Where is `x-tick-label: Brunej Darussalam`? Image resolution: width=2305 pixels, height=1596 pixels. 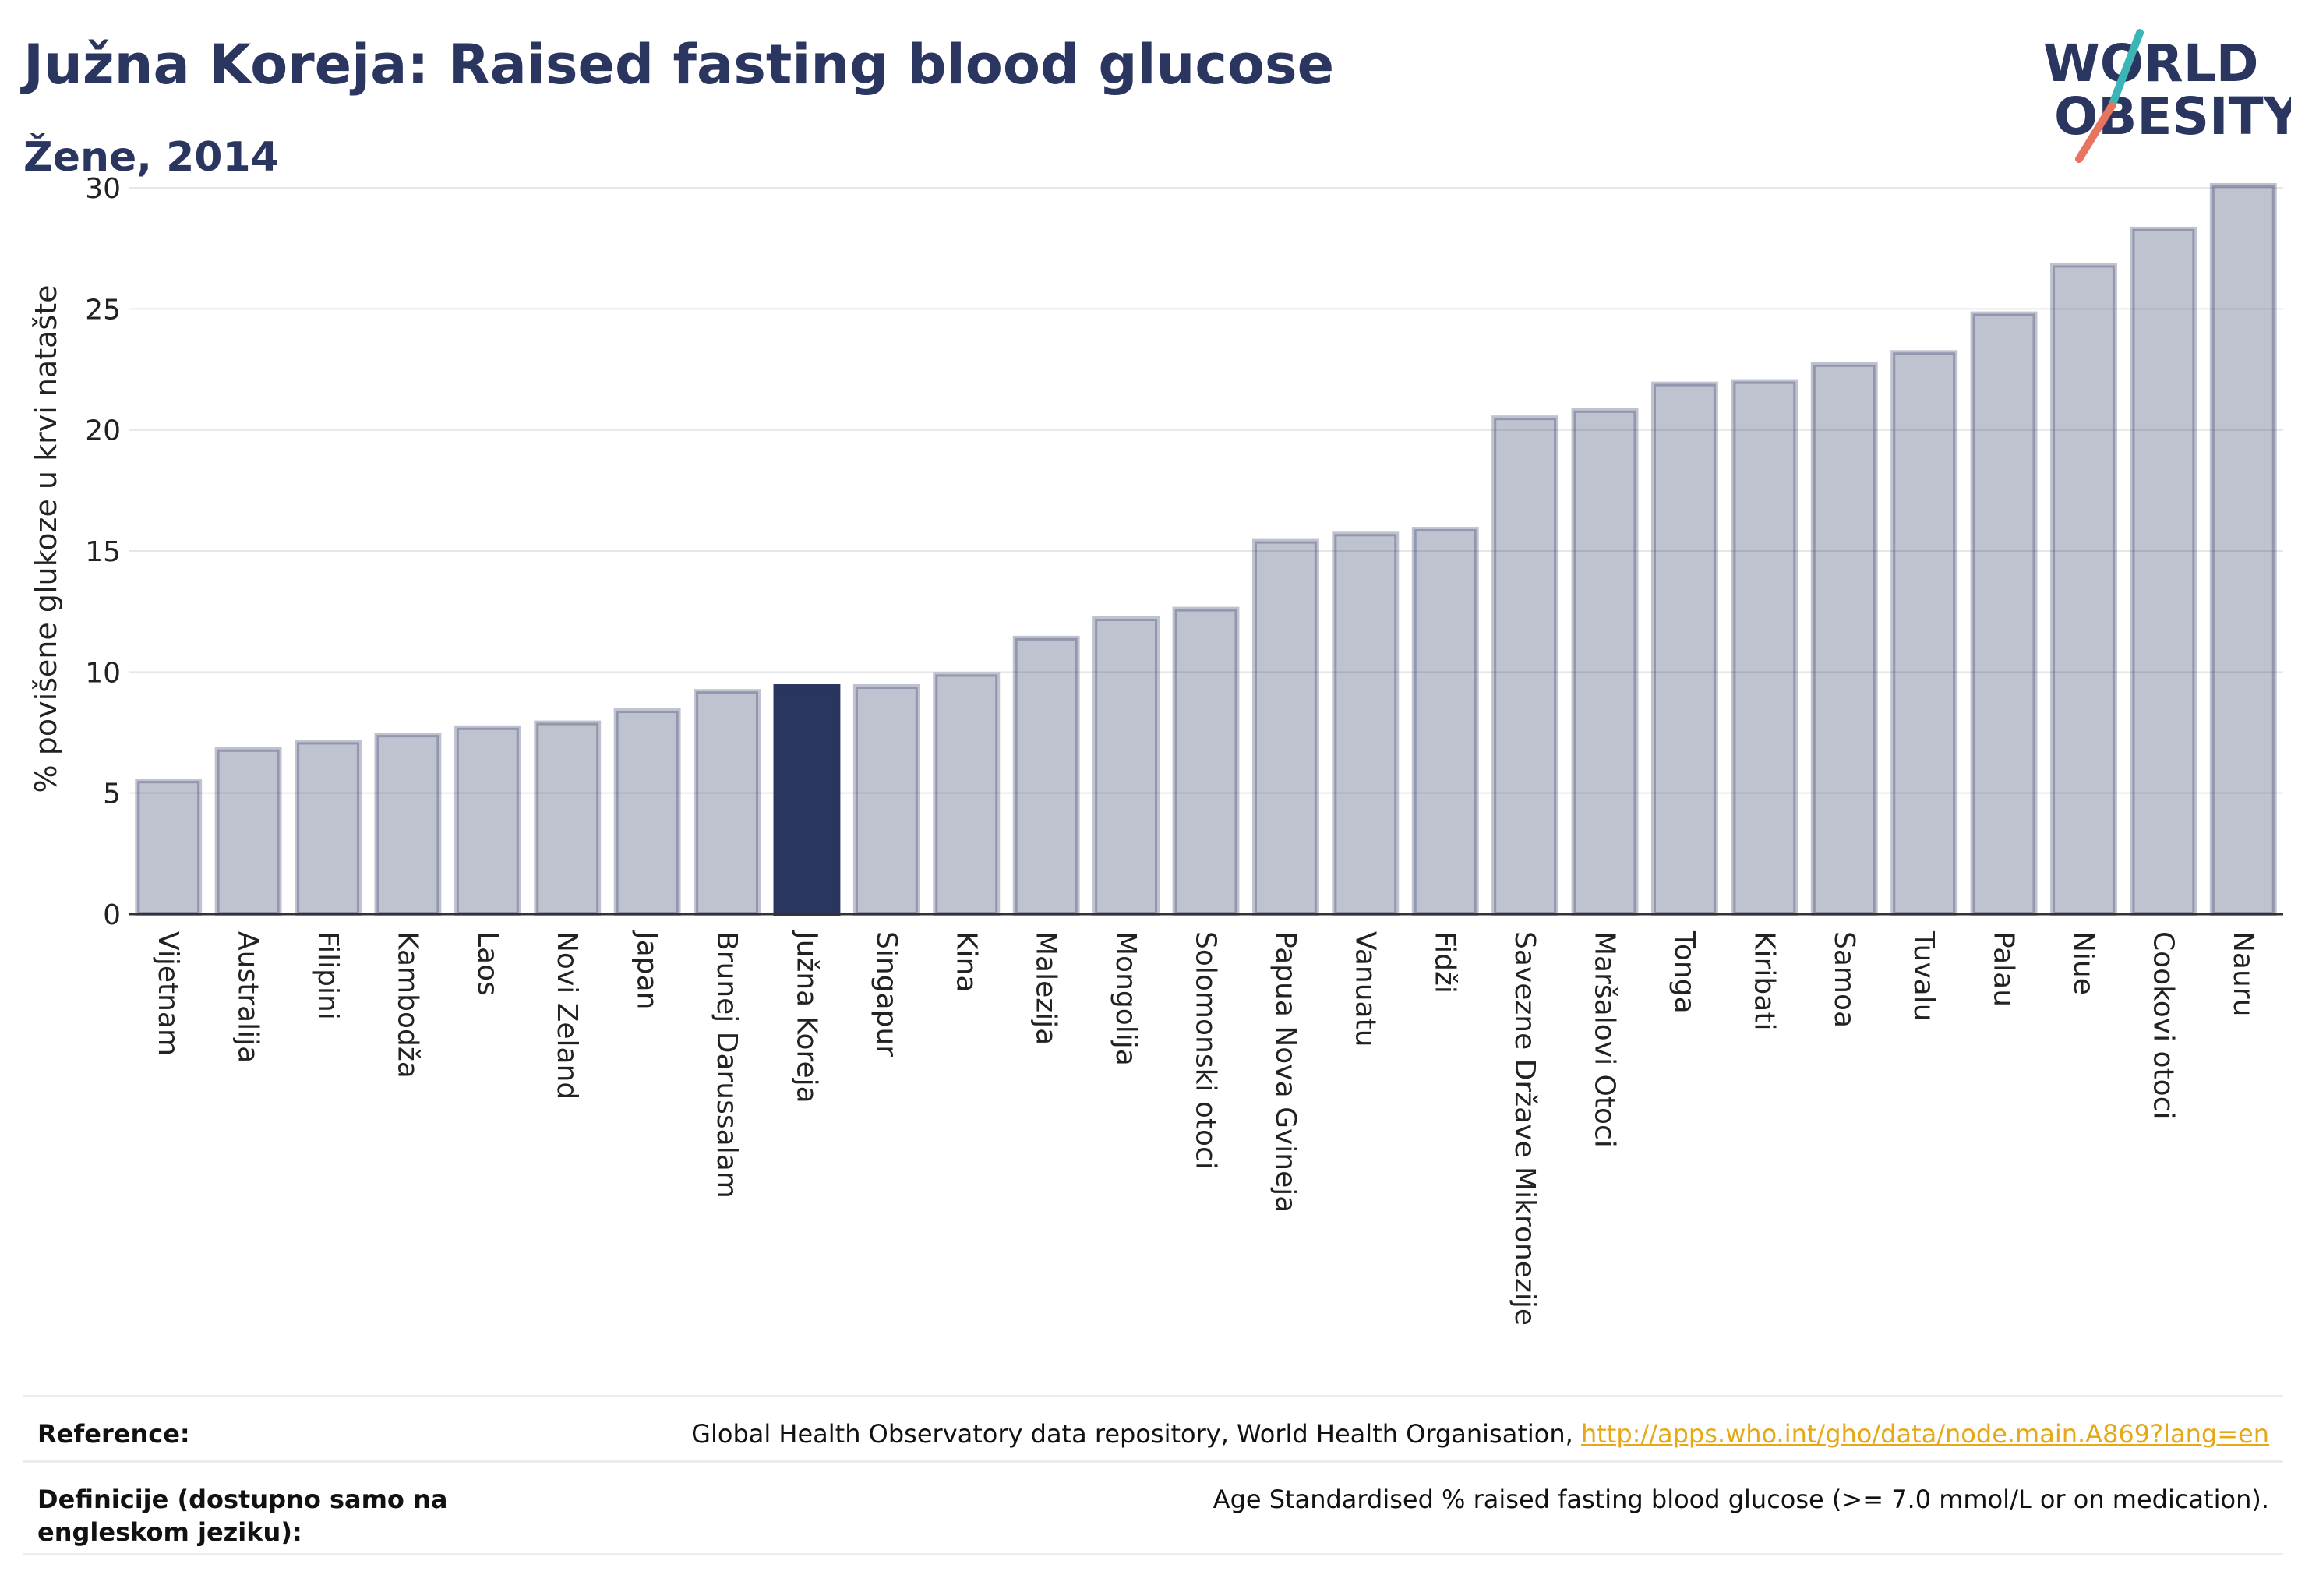 x-tick-label: Brunej Darussalam is located at coordinates (727, 1065).